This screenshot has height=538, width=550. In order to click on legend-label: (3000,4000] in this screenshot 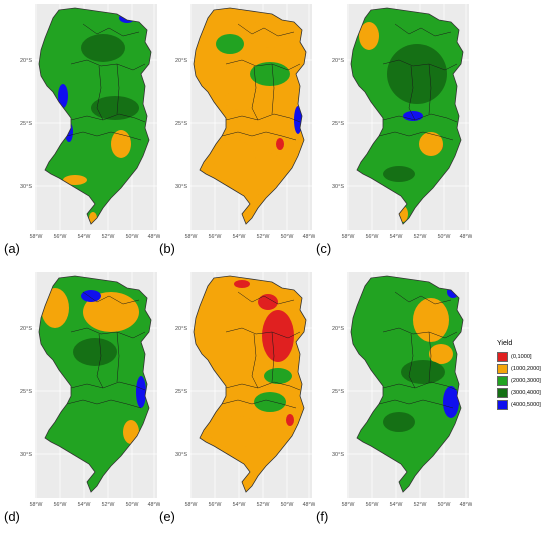, I will do `click(526, 392)`.